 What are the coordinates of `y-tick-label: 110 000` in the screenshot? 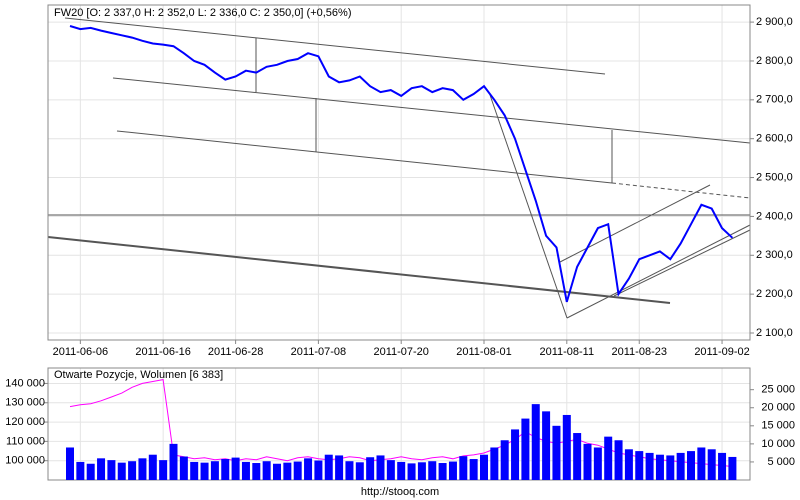 It's located at (25, 441).